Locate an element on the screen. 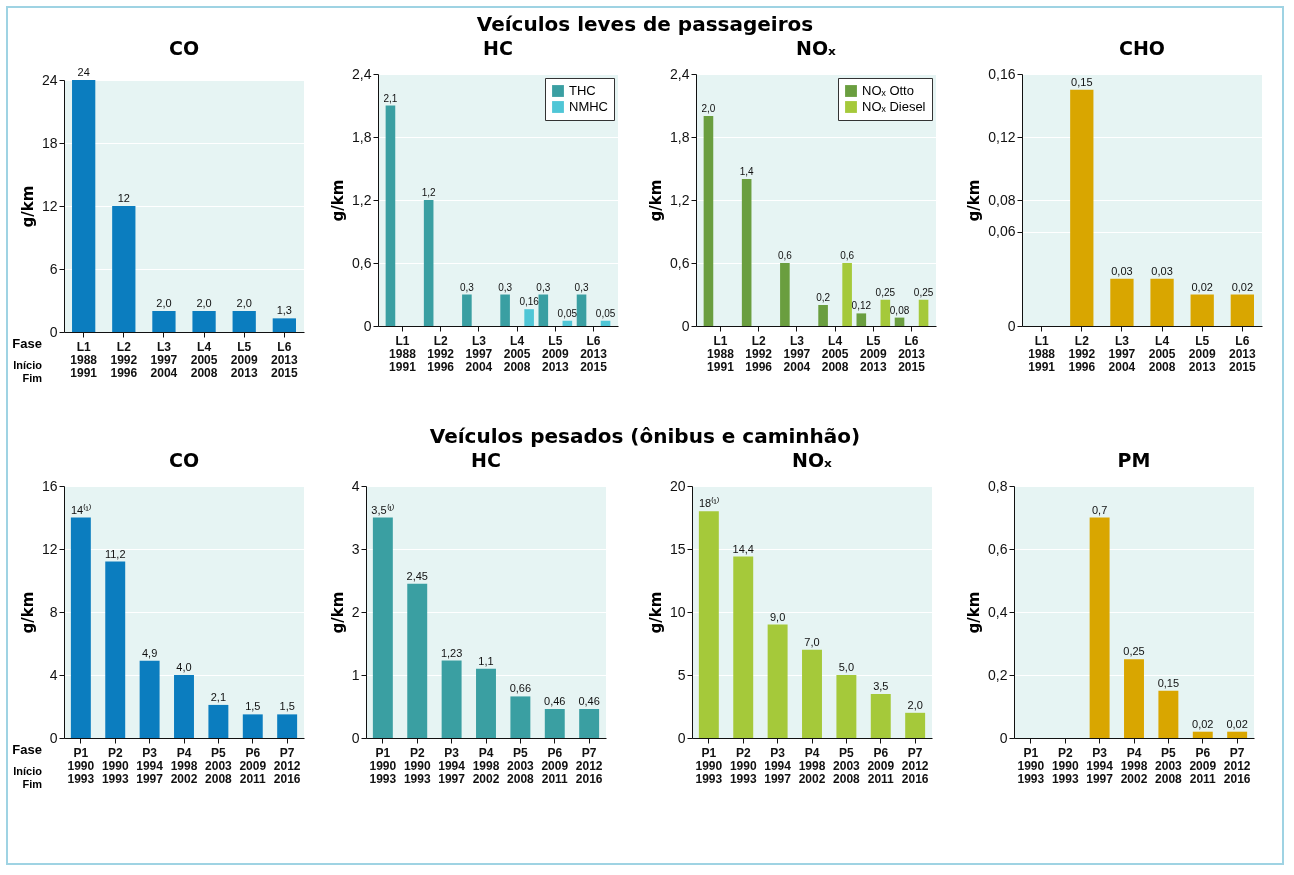  x-tick-label: P6 2009 2011 is located at coordinates (881, 765).